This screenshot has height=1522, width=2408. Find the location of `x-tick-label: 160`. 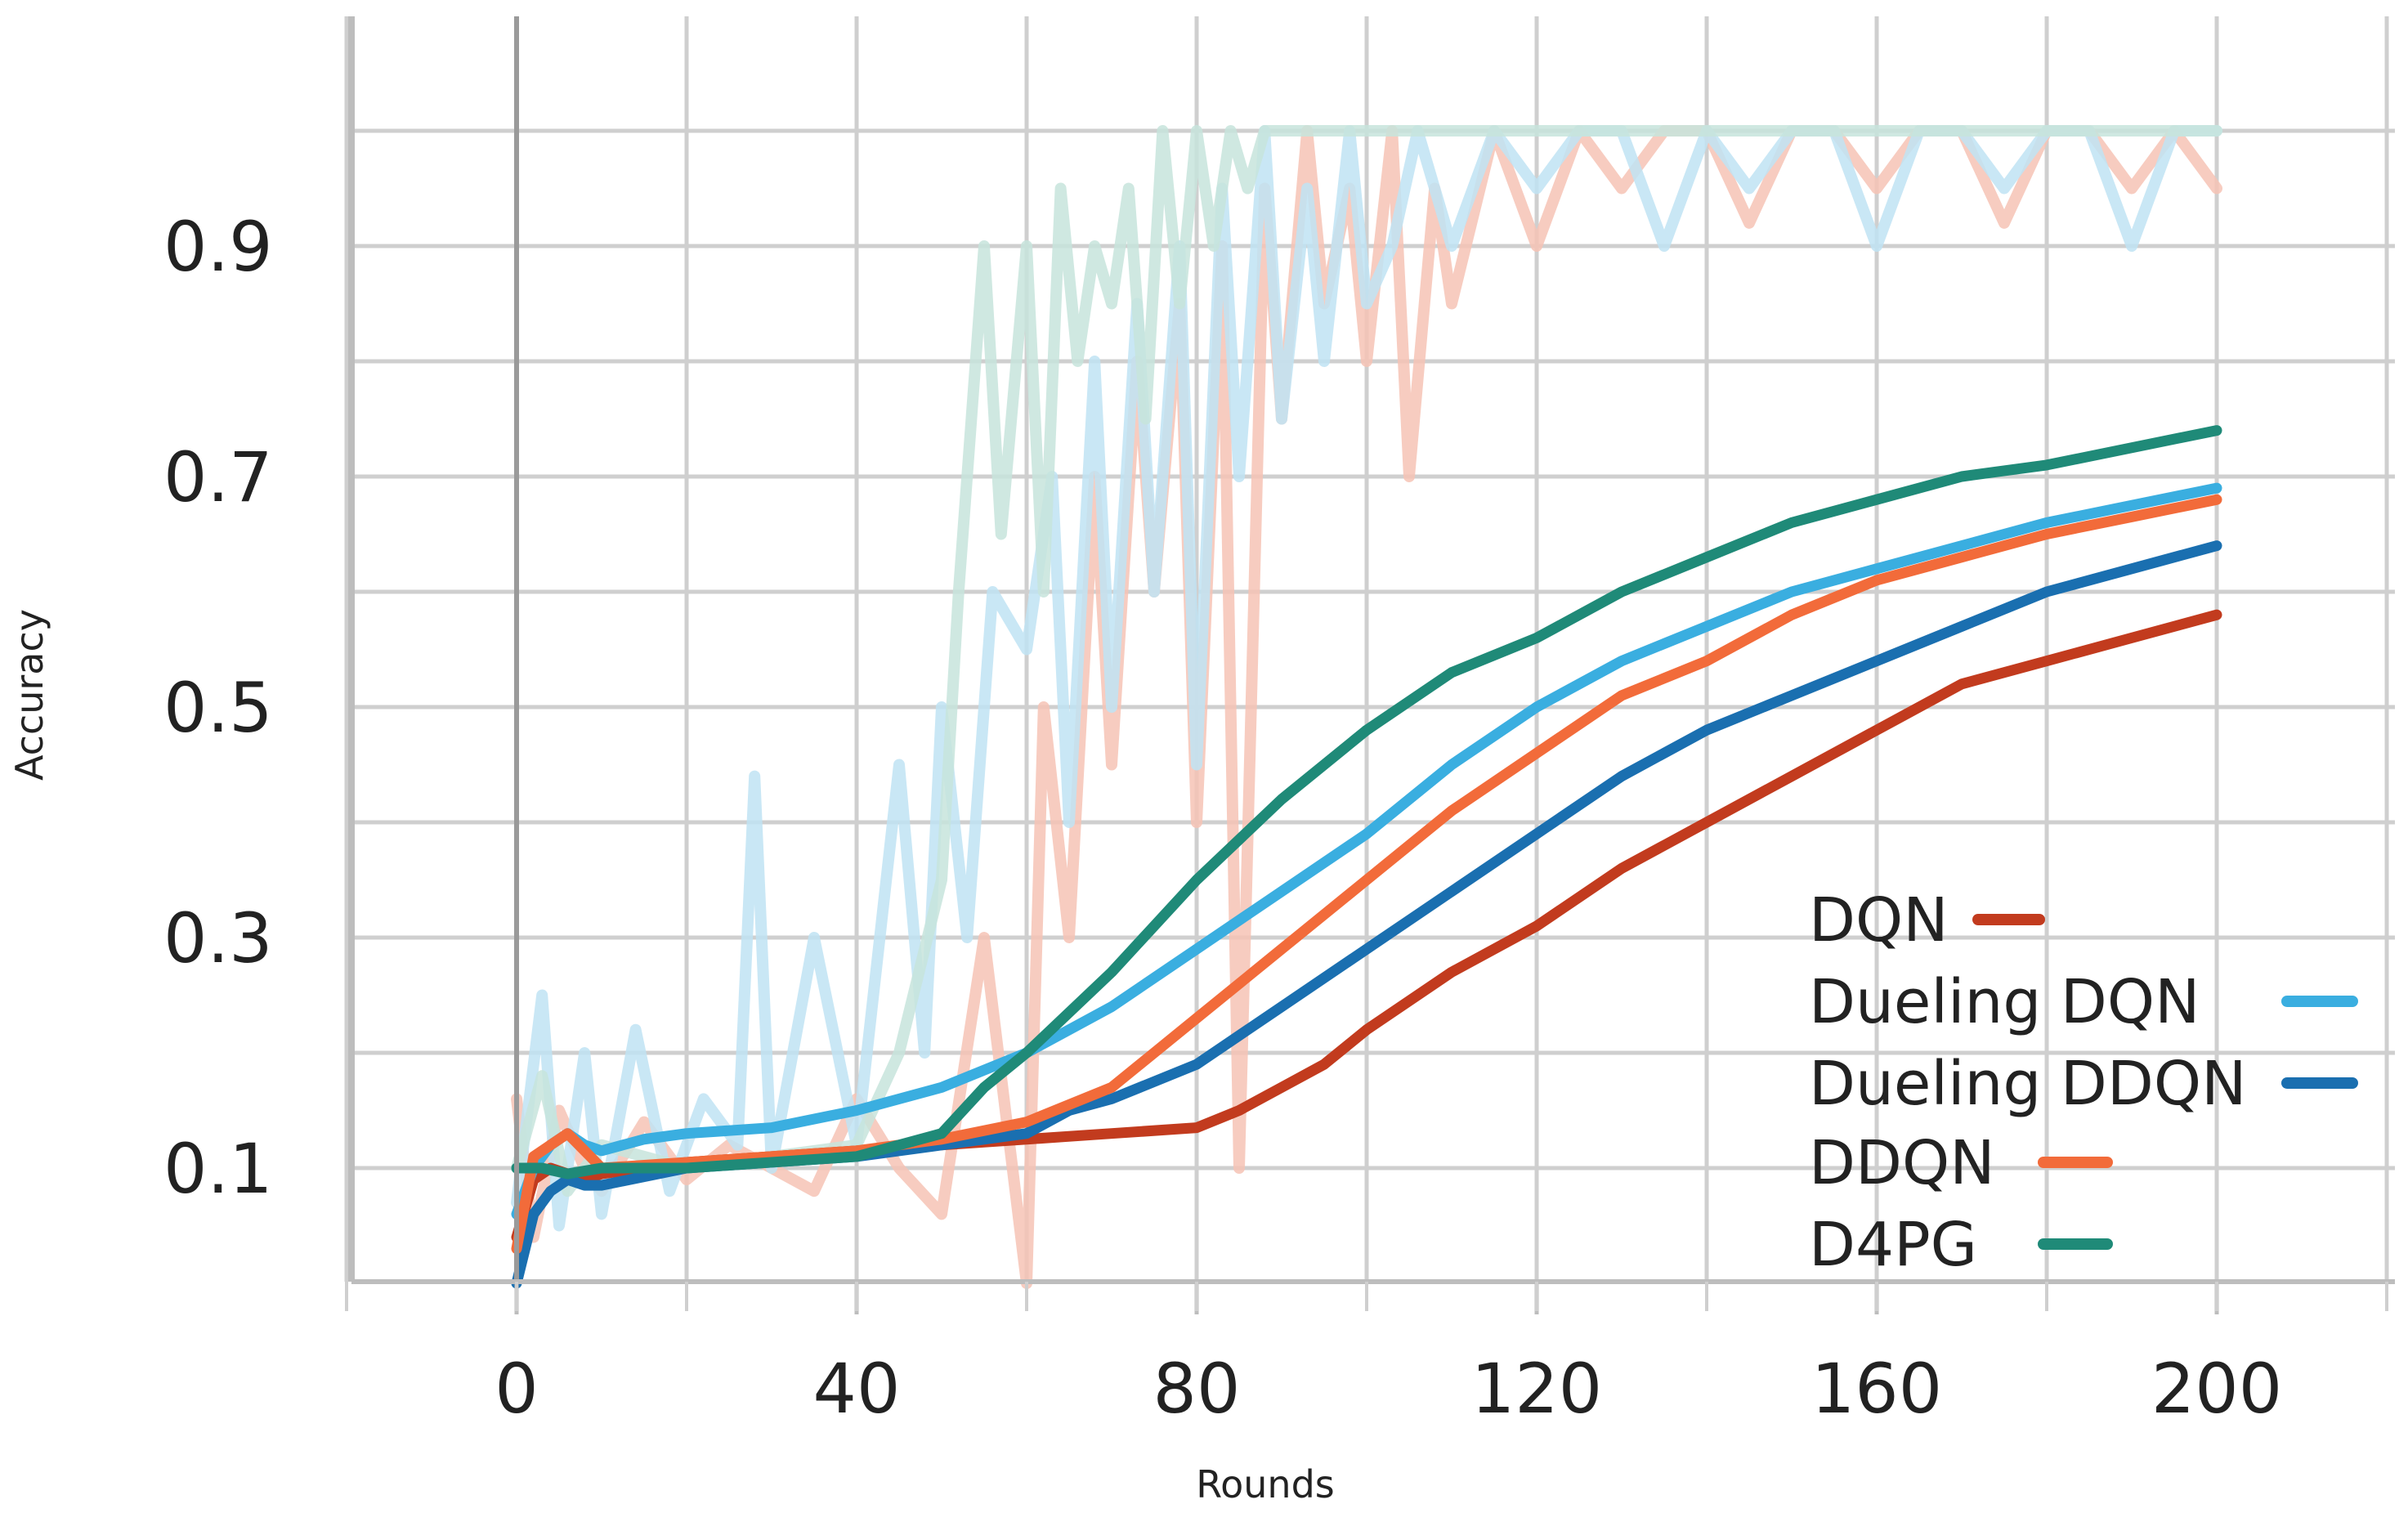

x-tick-label: 160 is located at coordinates (1876, 1389).